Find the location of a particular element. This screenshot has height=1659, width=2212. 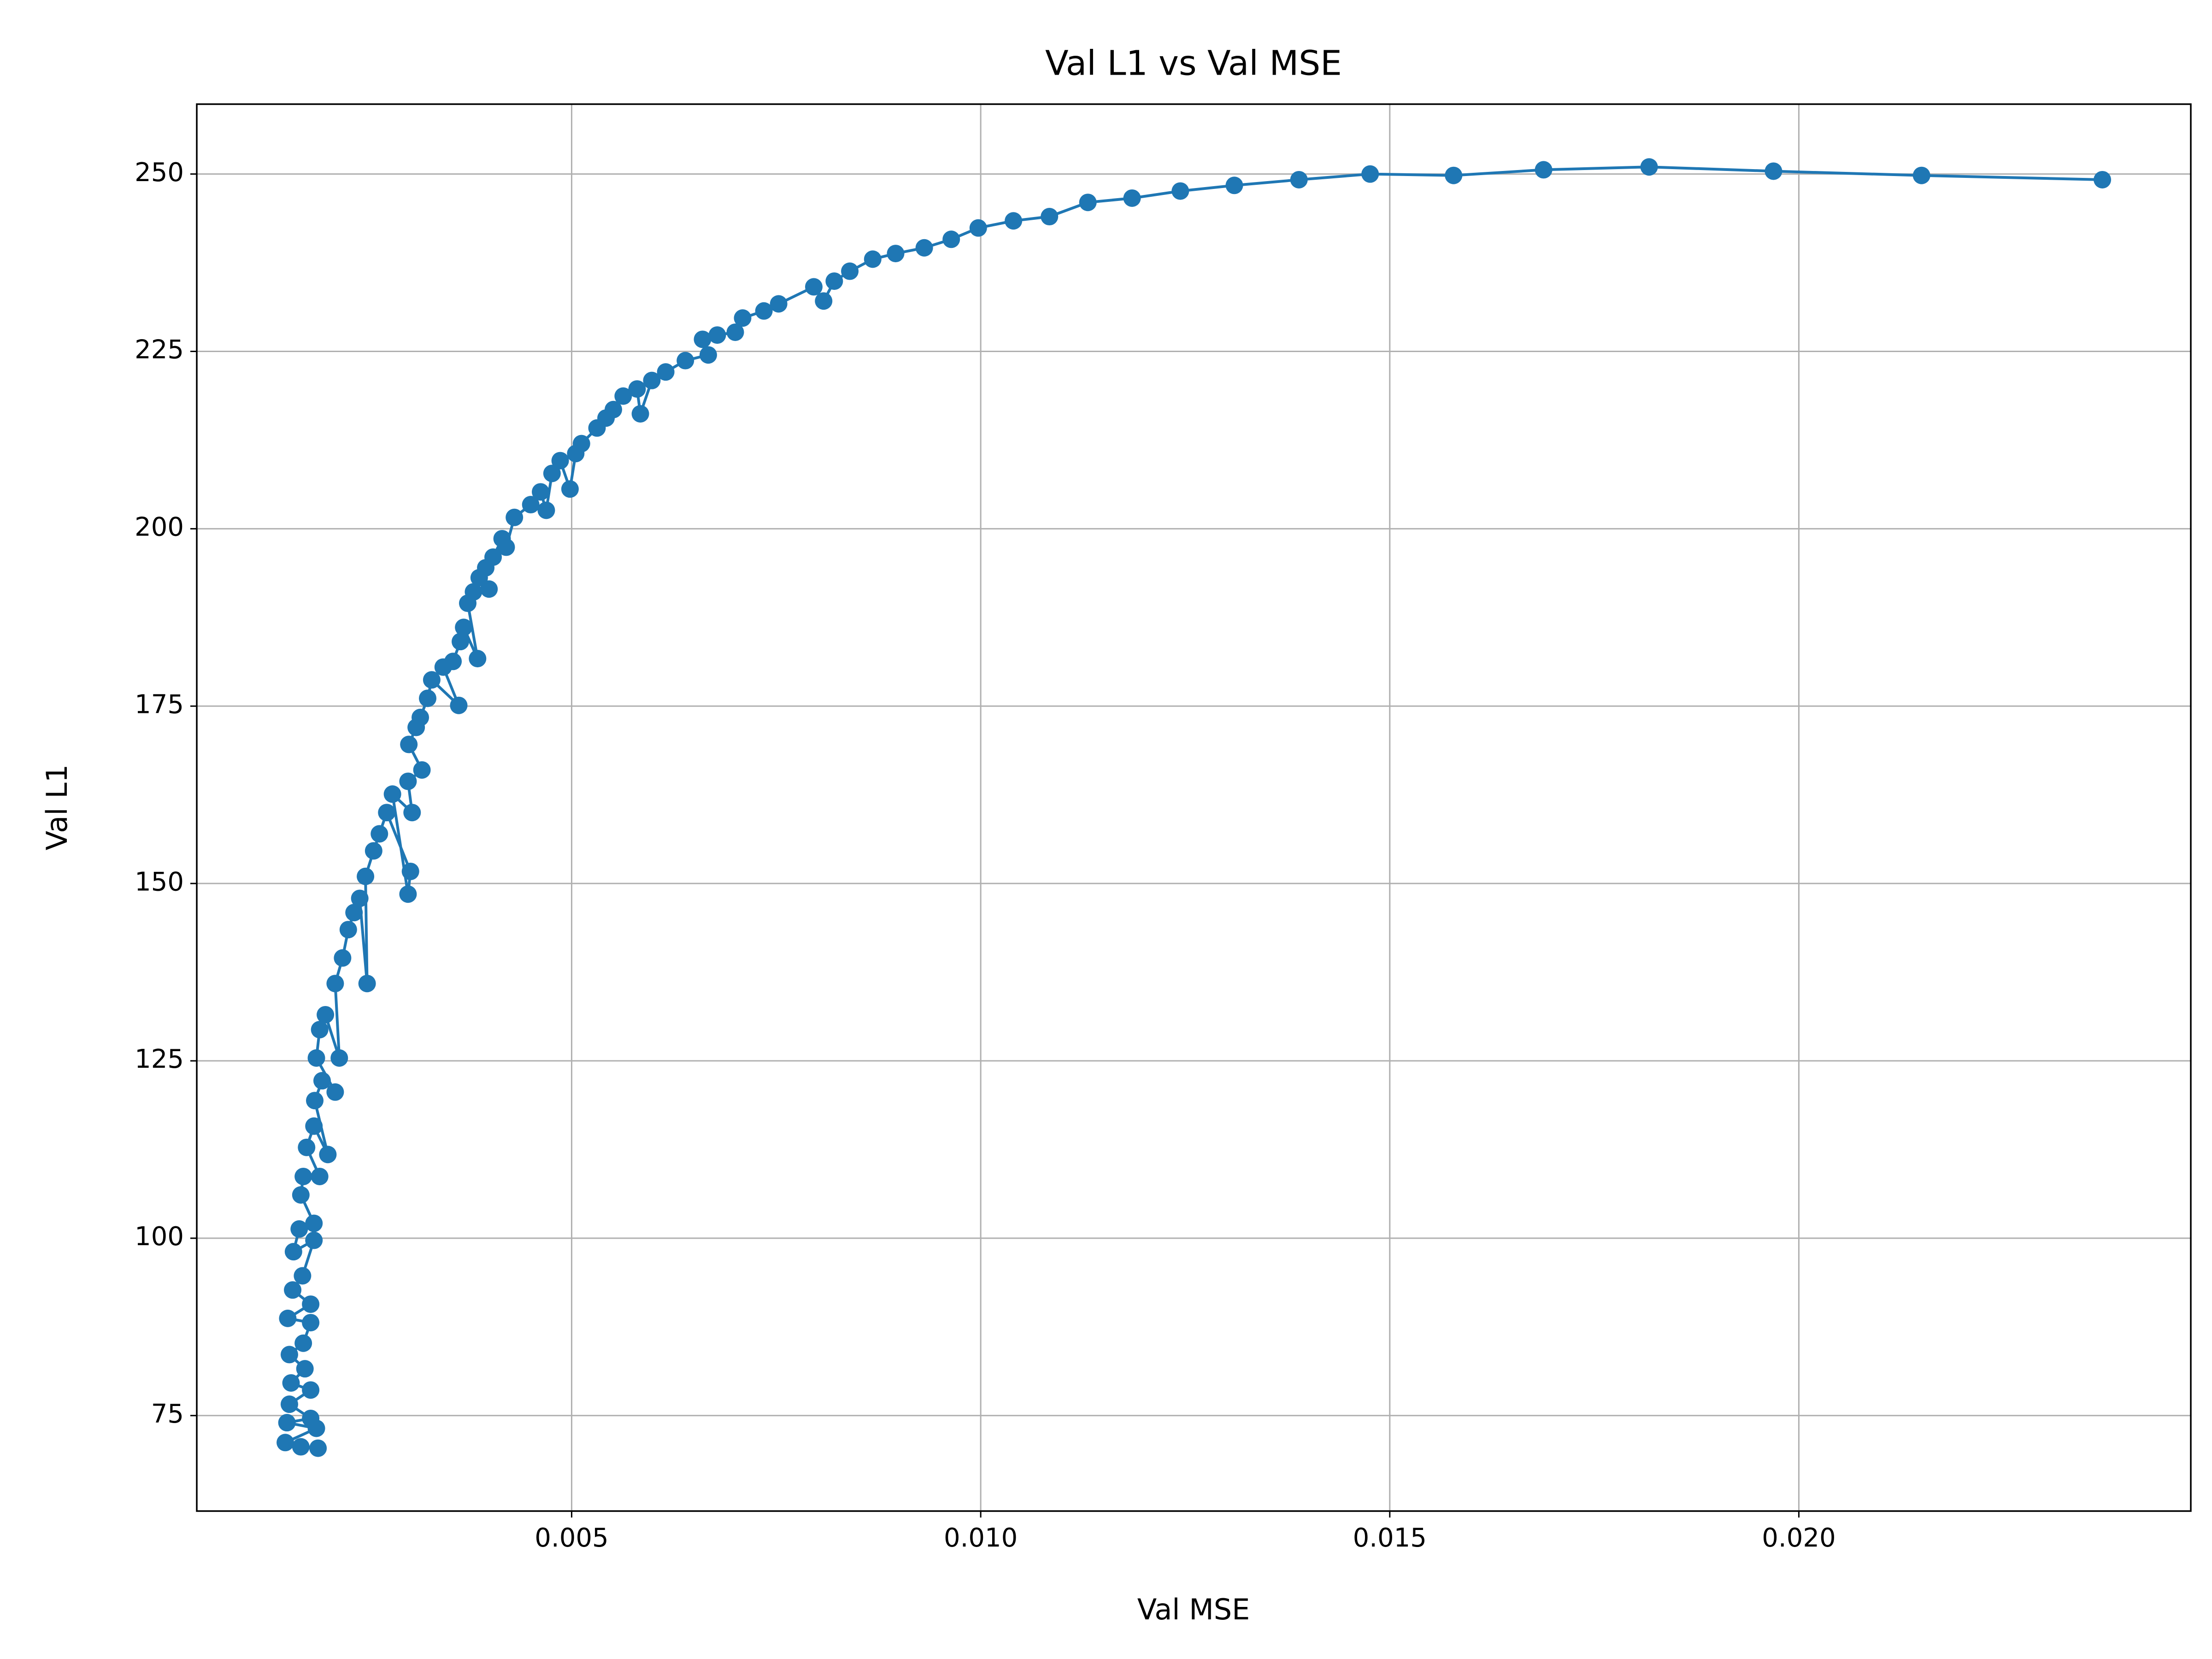

y-tick-label: 100 is located at coordinates (159, 1237).